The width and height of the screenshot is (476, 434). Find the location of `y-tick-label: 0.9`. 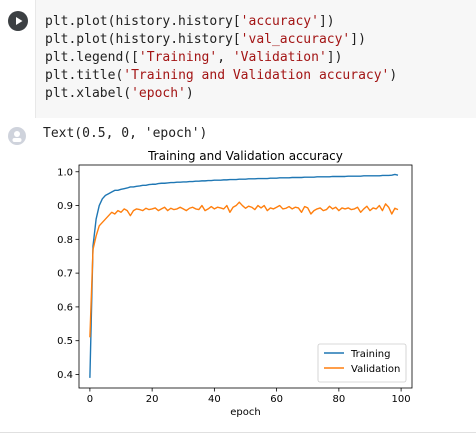

y-tick-label: 0.9 is located at coordinates (65, 206).